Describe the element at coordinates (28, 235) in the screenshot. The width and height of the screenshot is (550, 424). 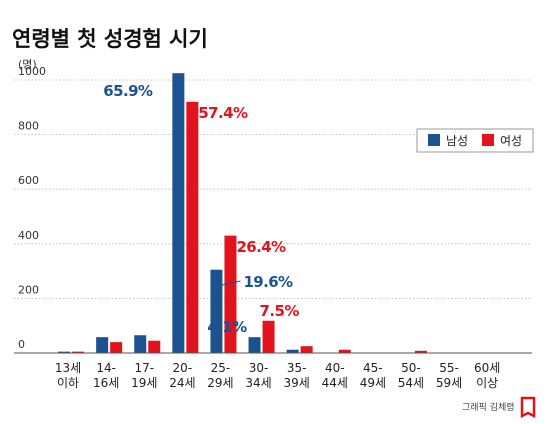
I see `y-tick-label: 400` at that location.